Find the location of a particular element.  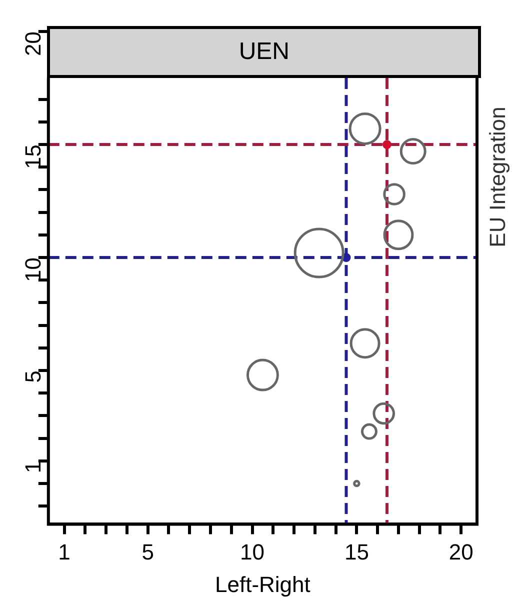

panel-strip: UEN is located at coordinates (264, 52).